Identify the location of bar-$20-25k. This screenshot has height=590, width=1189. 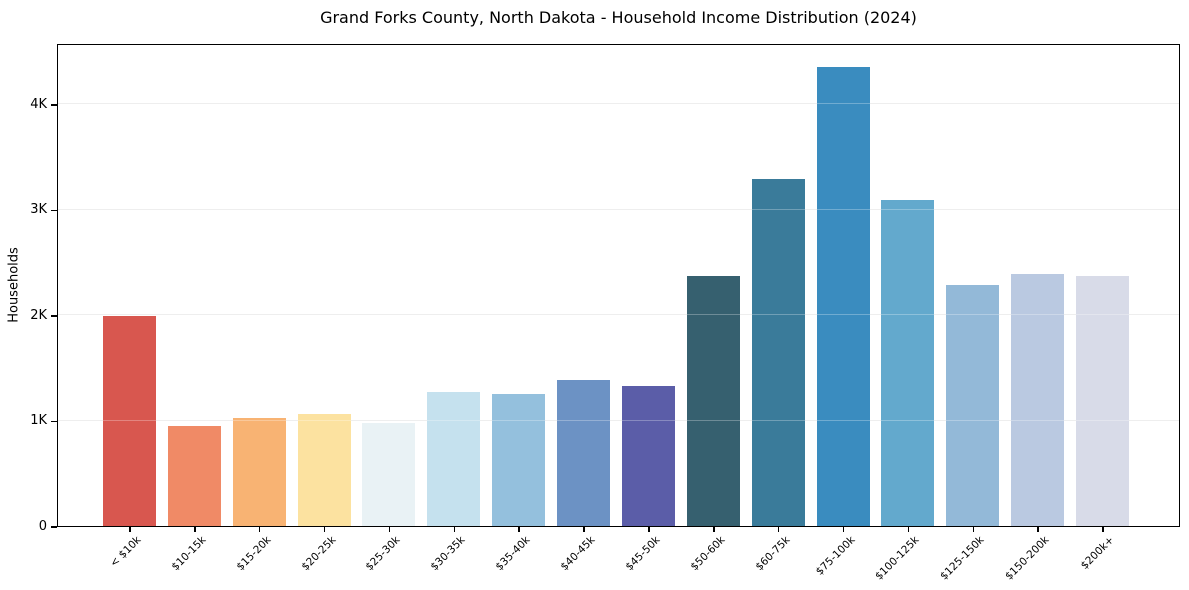
(324, 470).